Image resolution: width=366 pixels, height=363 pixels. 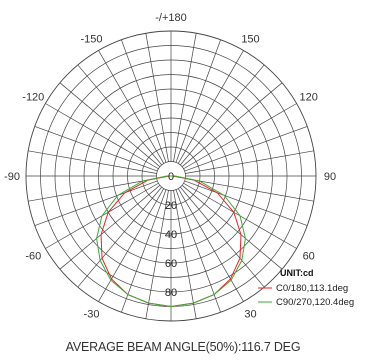 I want to click on angle-label: -60, so click(x=33, y=257).